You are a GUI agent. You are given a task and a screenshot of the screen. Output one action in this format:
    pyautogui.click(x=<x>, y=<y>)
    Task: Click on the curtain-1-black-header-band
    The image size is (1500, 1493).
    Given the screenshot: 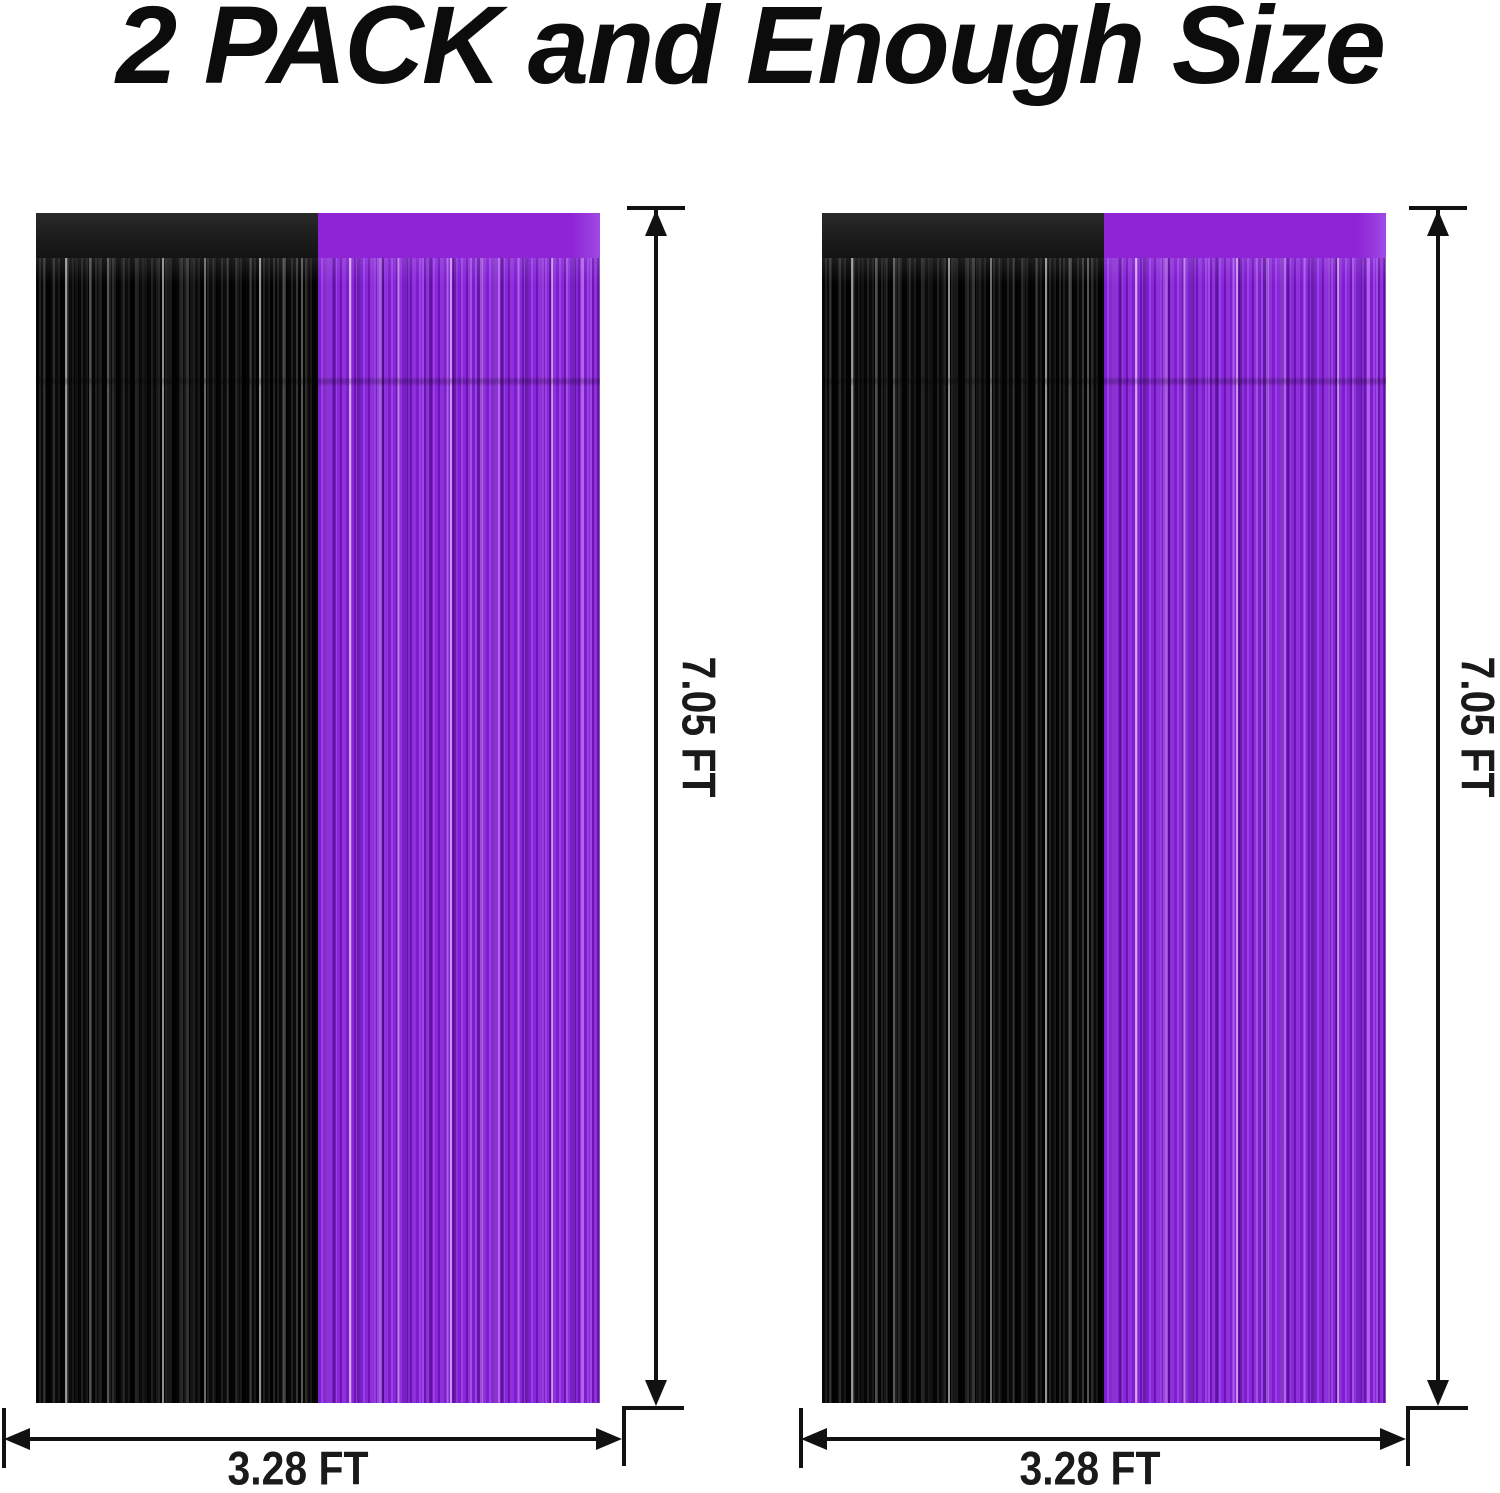 What is the action you would take?
    pyautogui.click(x=177, y=235)
    